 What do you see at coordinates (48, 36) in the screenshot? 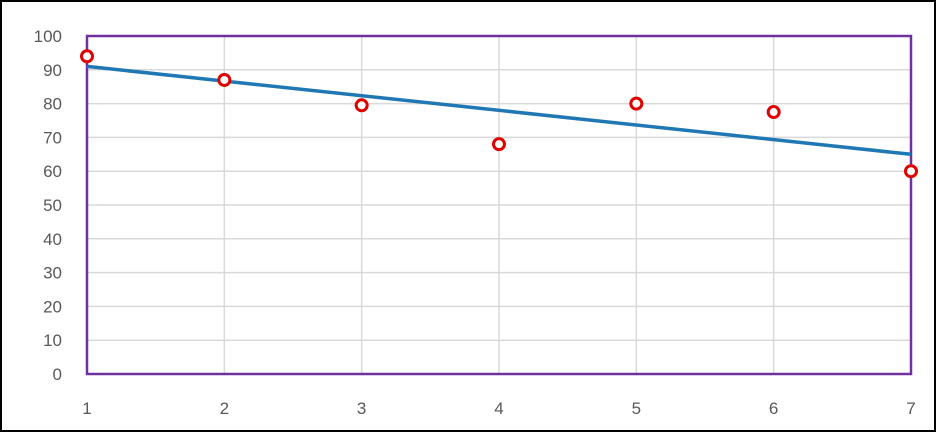
I see `y-tick-label: 100` at bounding box center [48, 36].